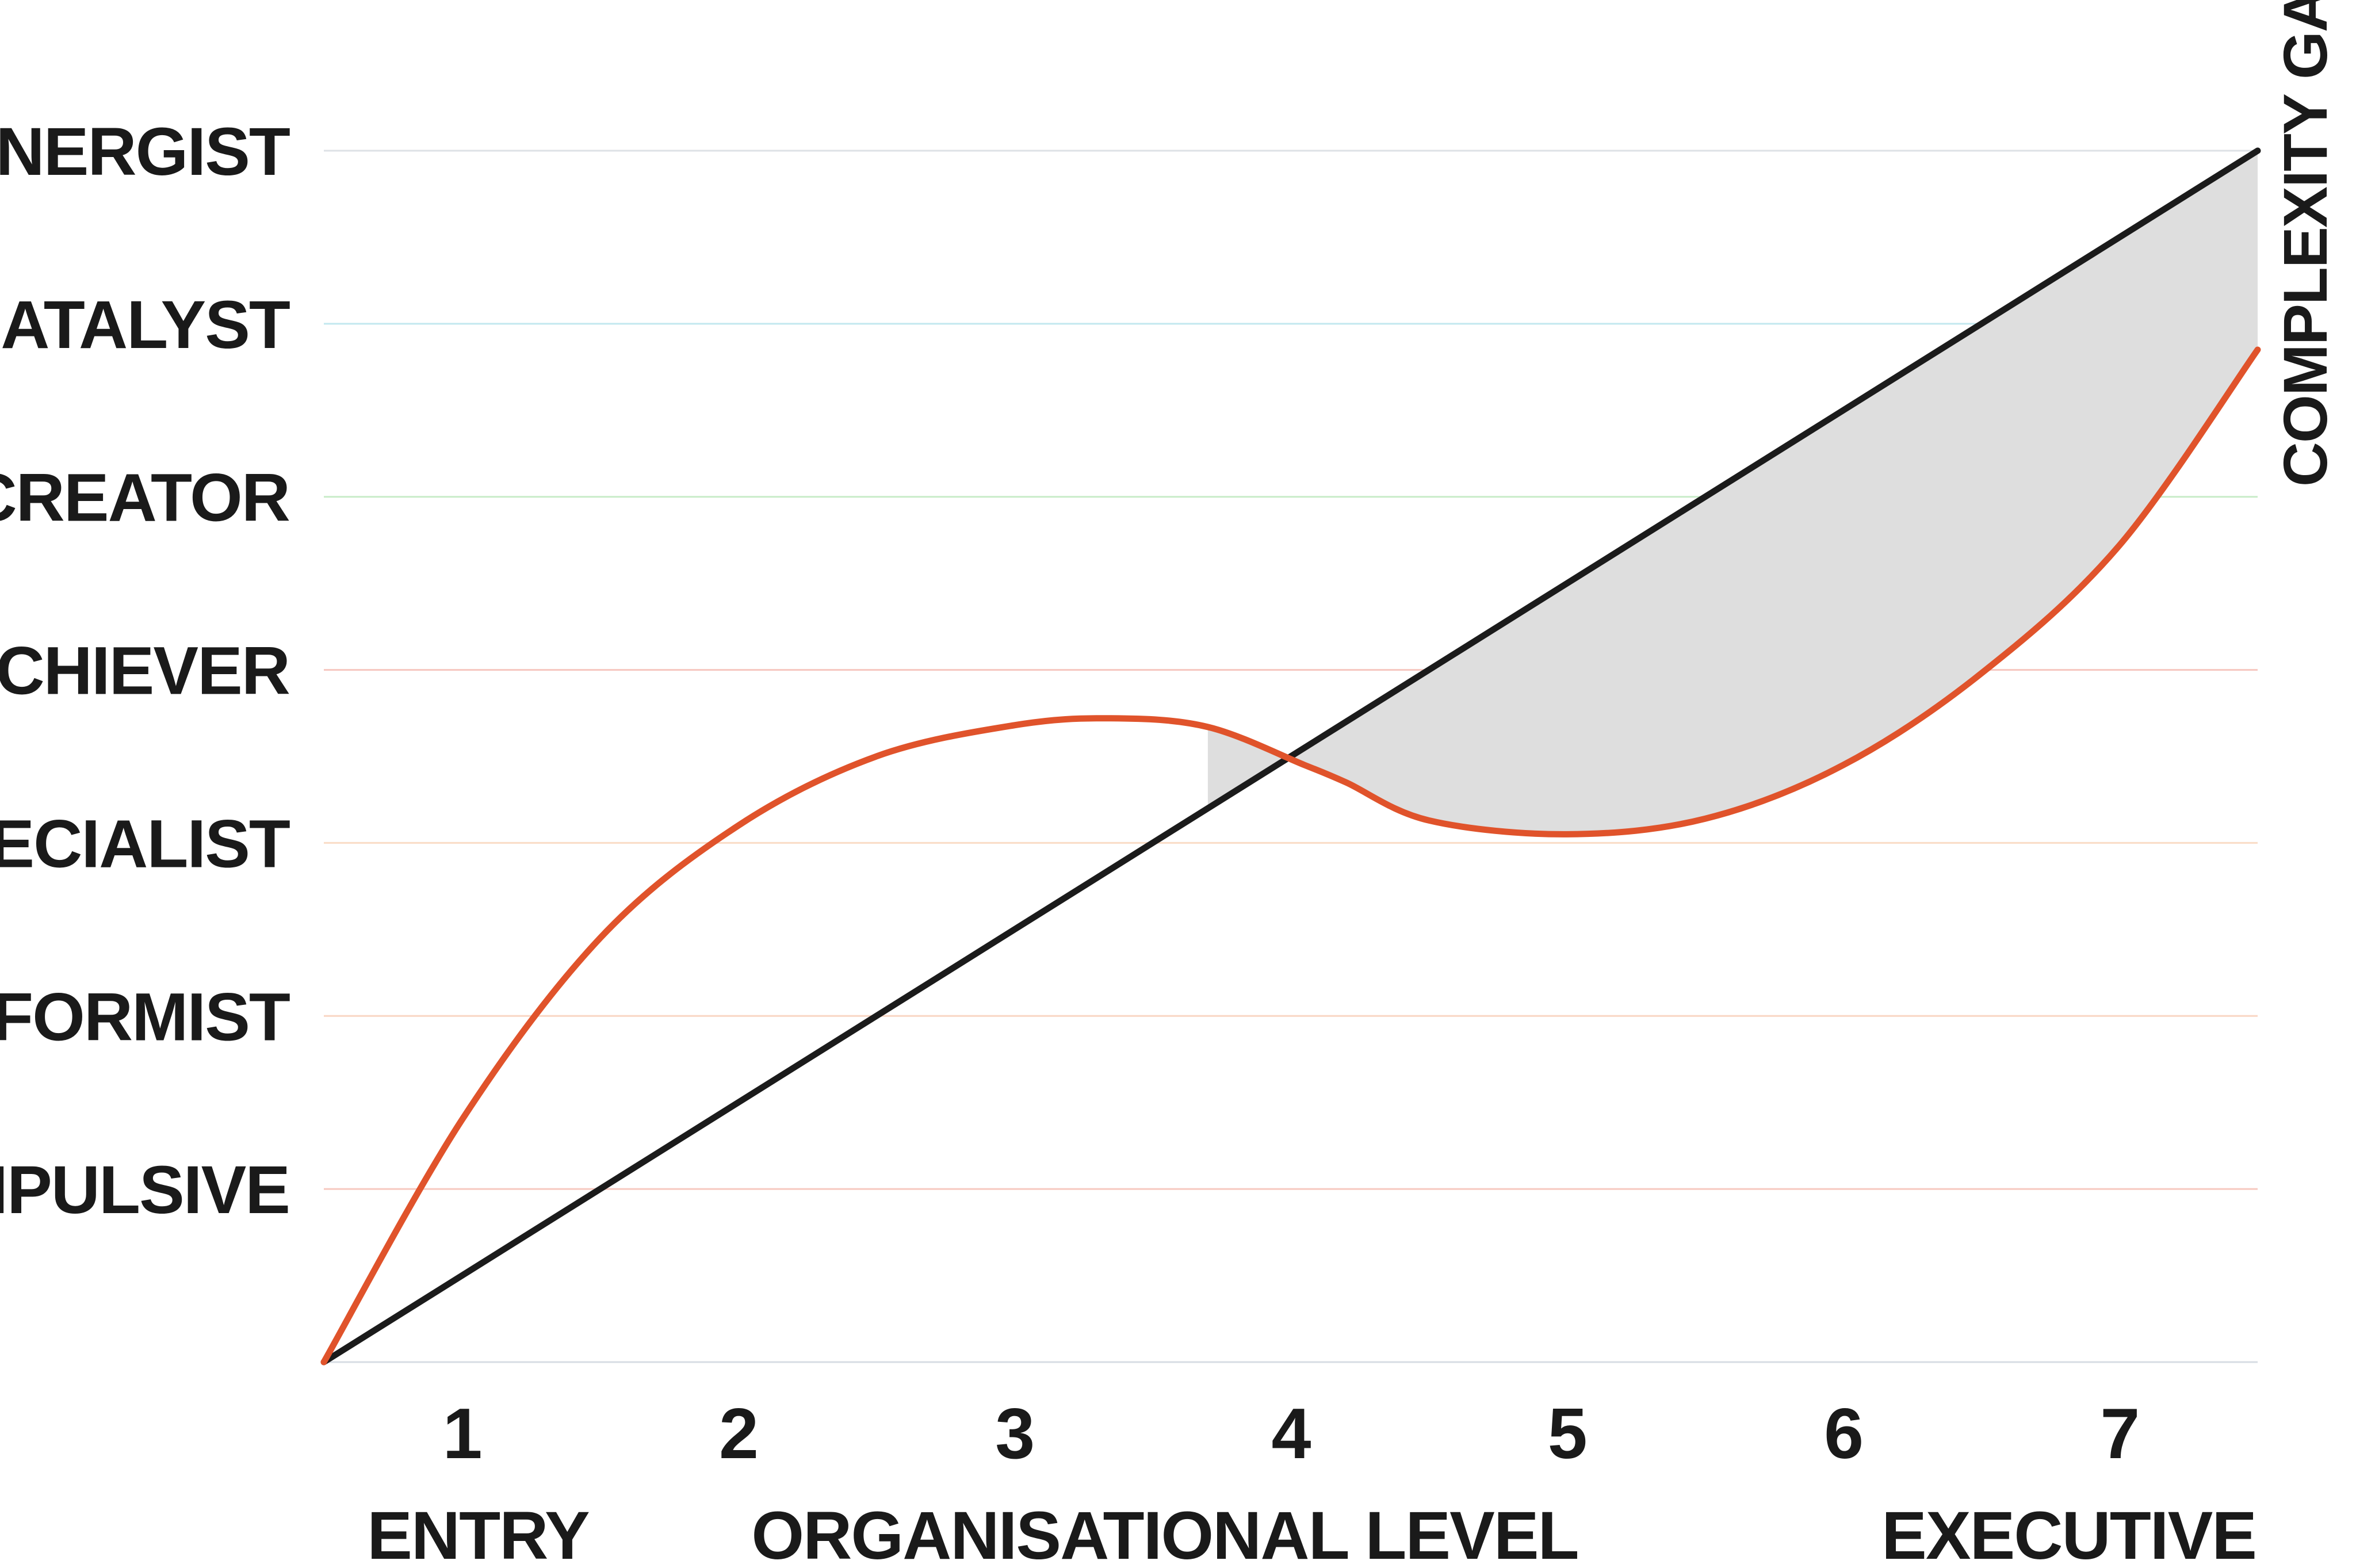 The width and height of the screenshot is (2356, 1568). Describe the element at coordinates (145, 152) in the screenshot. I see `y-level-label: SYNERGIST` at that location.